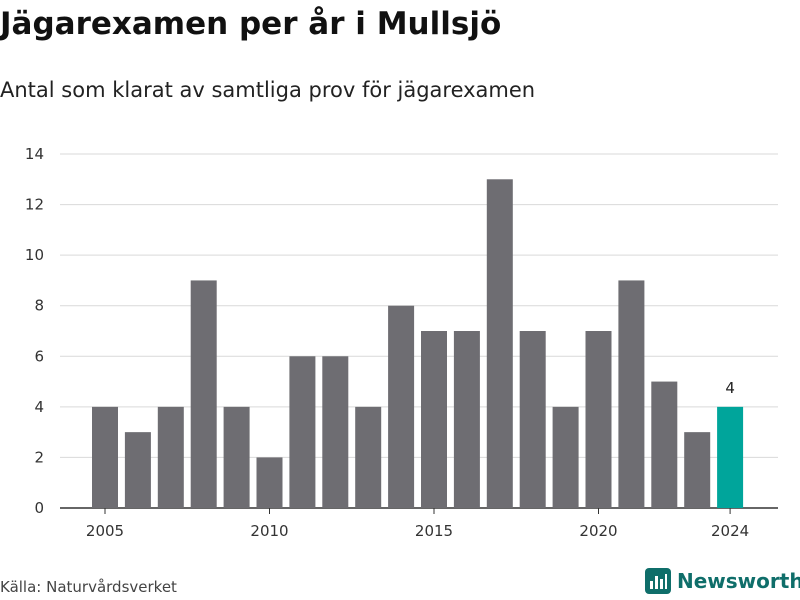  Describe the element at coordinates (88, 587) in the screenshot. I see `source-note: Källa: Naturvårdsverket` at that location.